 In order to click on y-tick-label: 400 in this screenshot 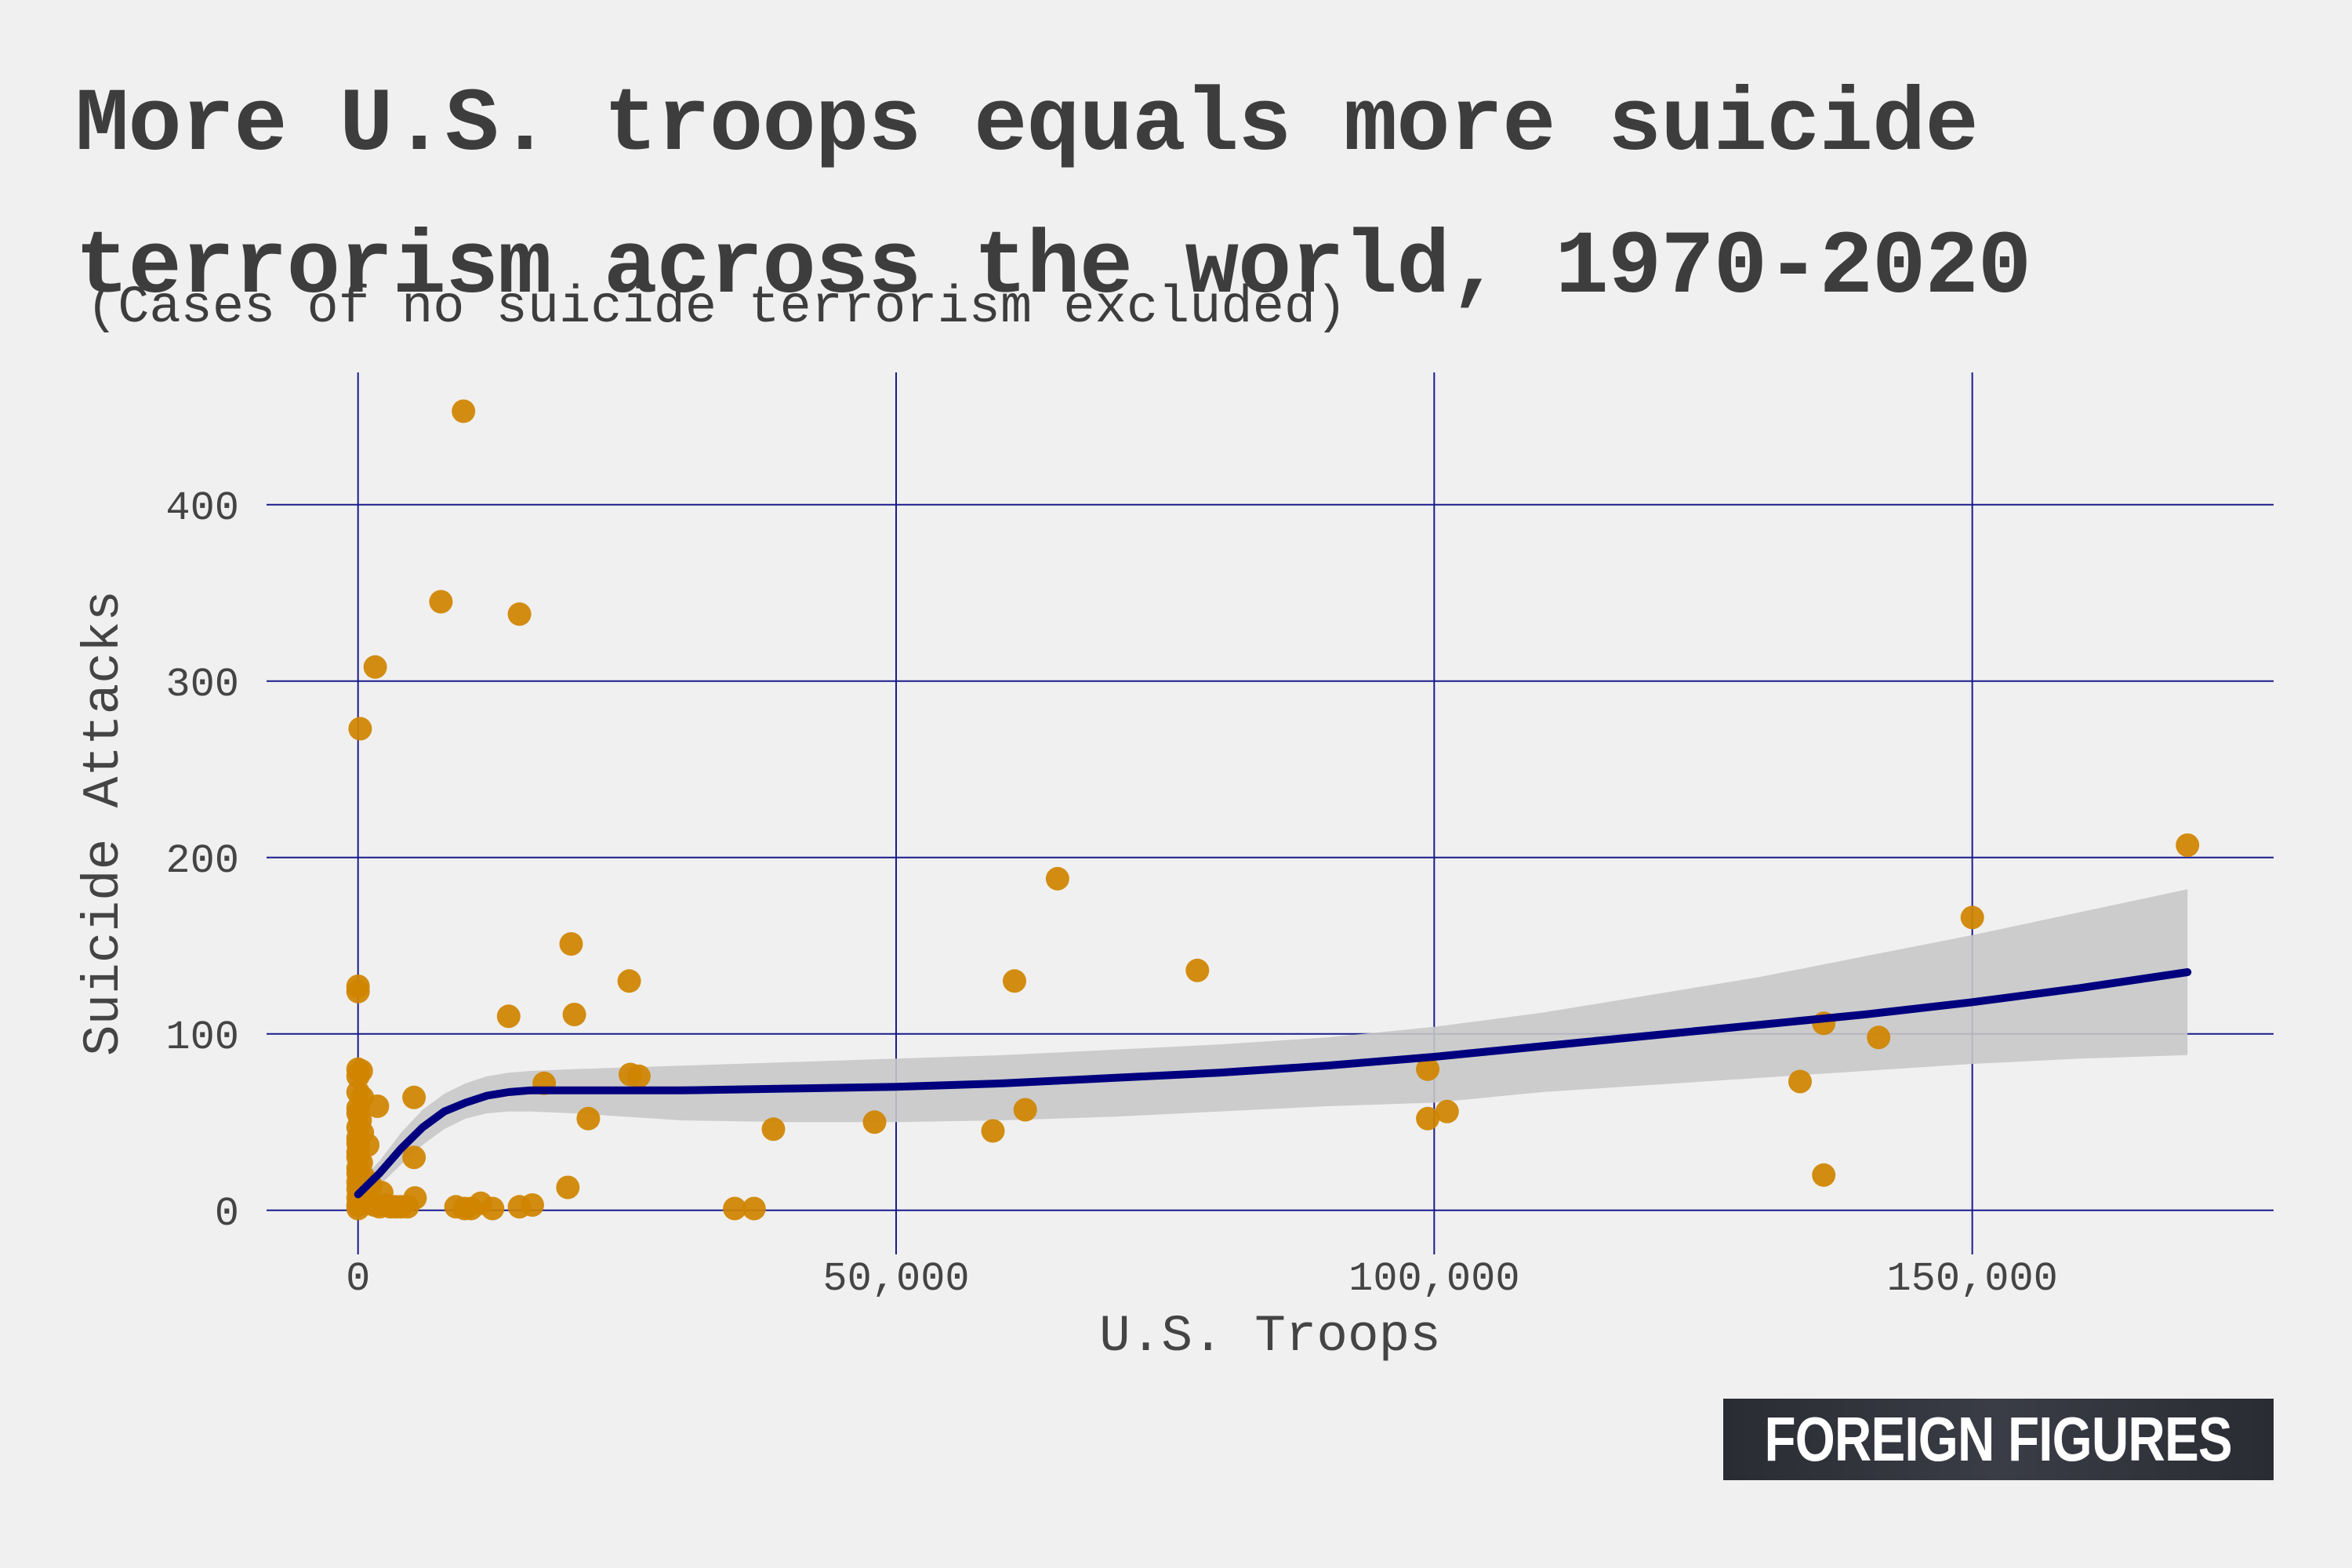, I will do `click(202, 509)`.